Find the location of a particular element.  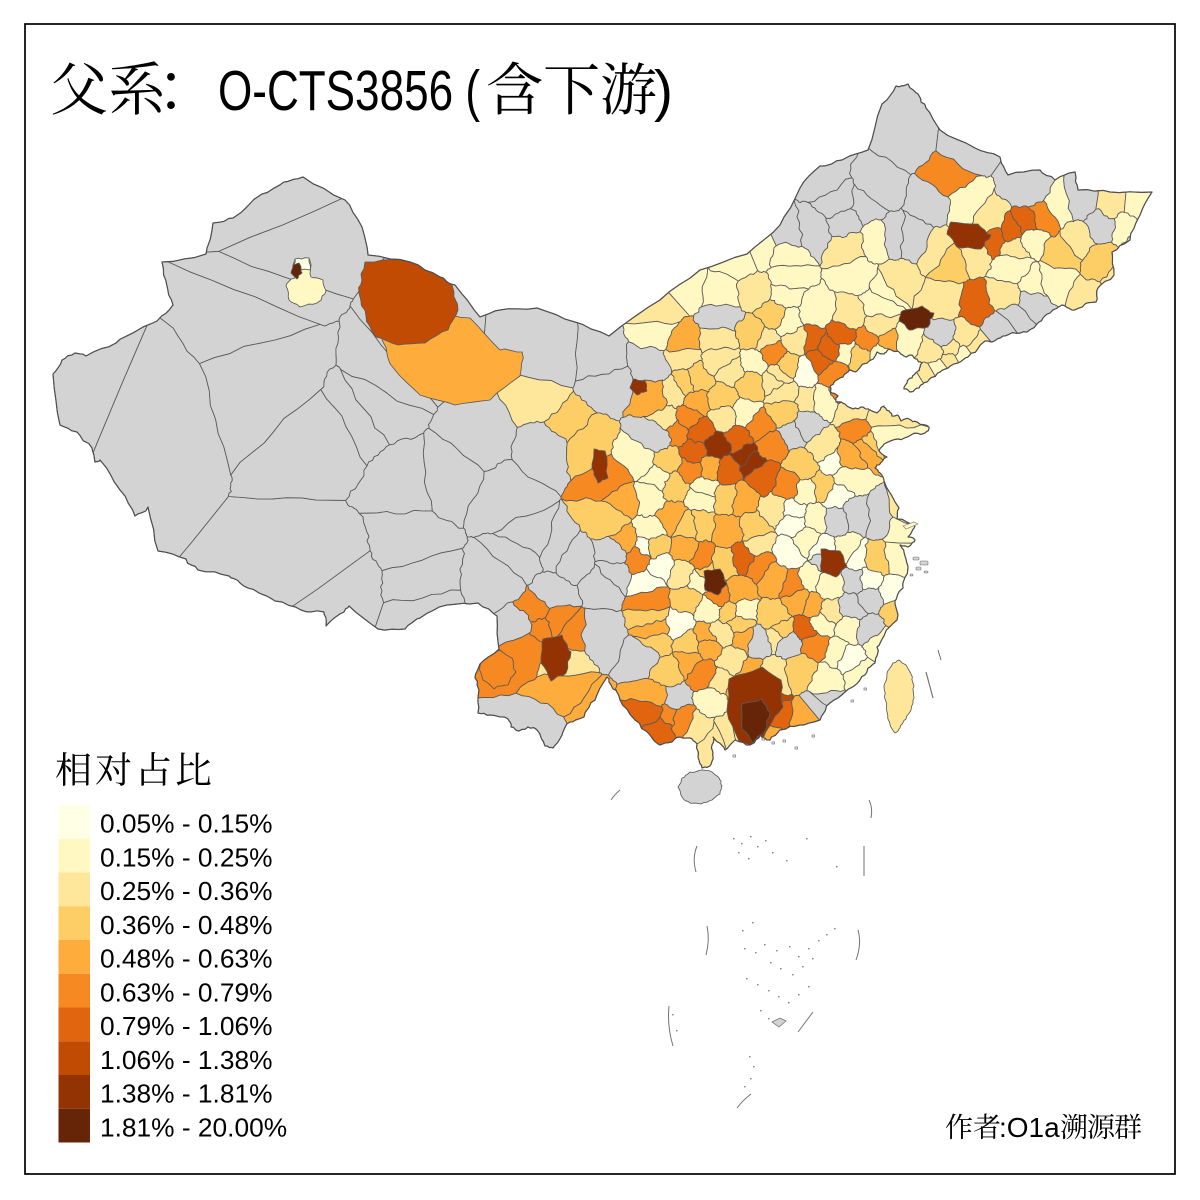

svg-text: 0.36% - 0.48% is located at coordinates (186, 925).